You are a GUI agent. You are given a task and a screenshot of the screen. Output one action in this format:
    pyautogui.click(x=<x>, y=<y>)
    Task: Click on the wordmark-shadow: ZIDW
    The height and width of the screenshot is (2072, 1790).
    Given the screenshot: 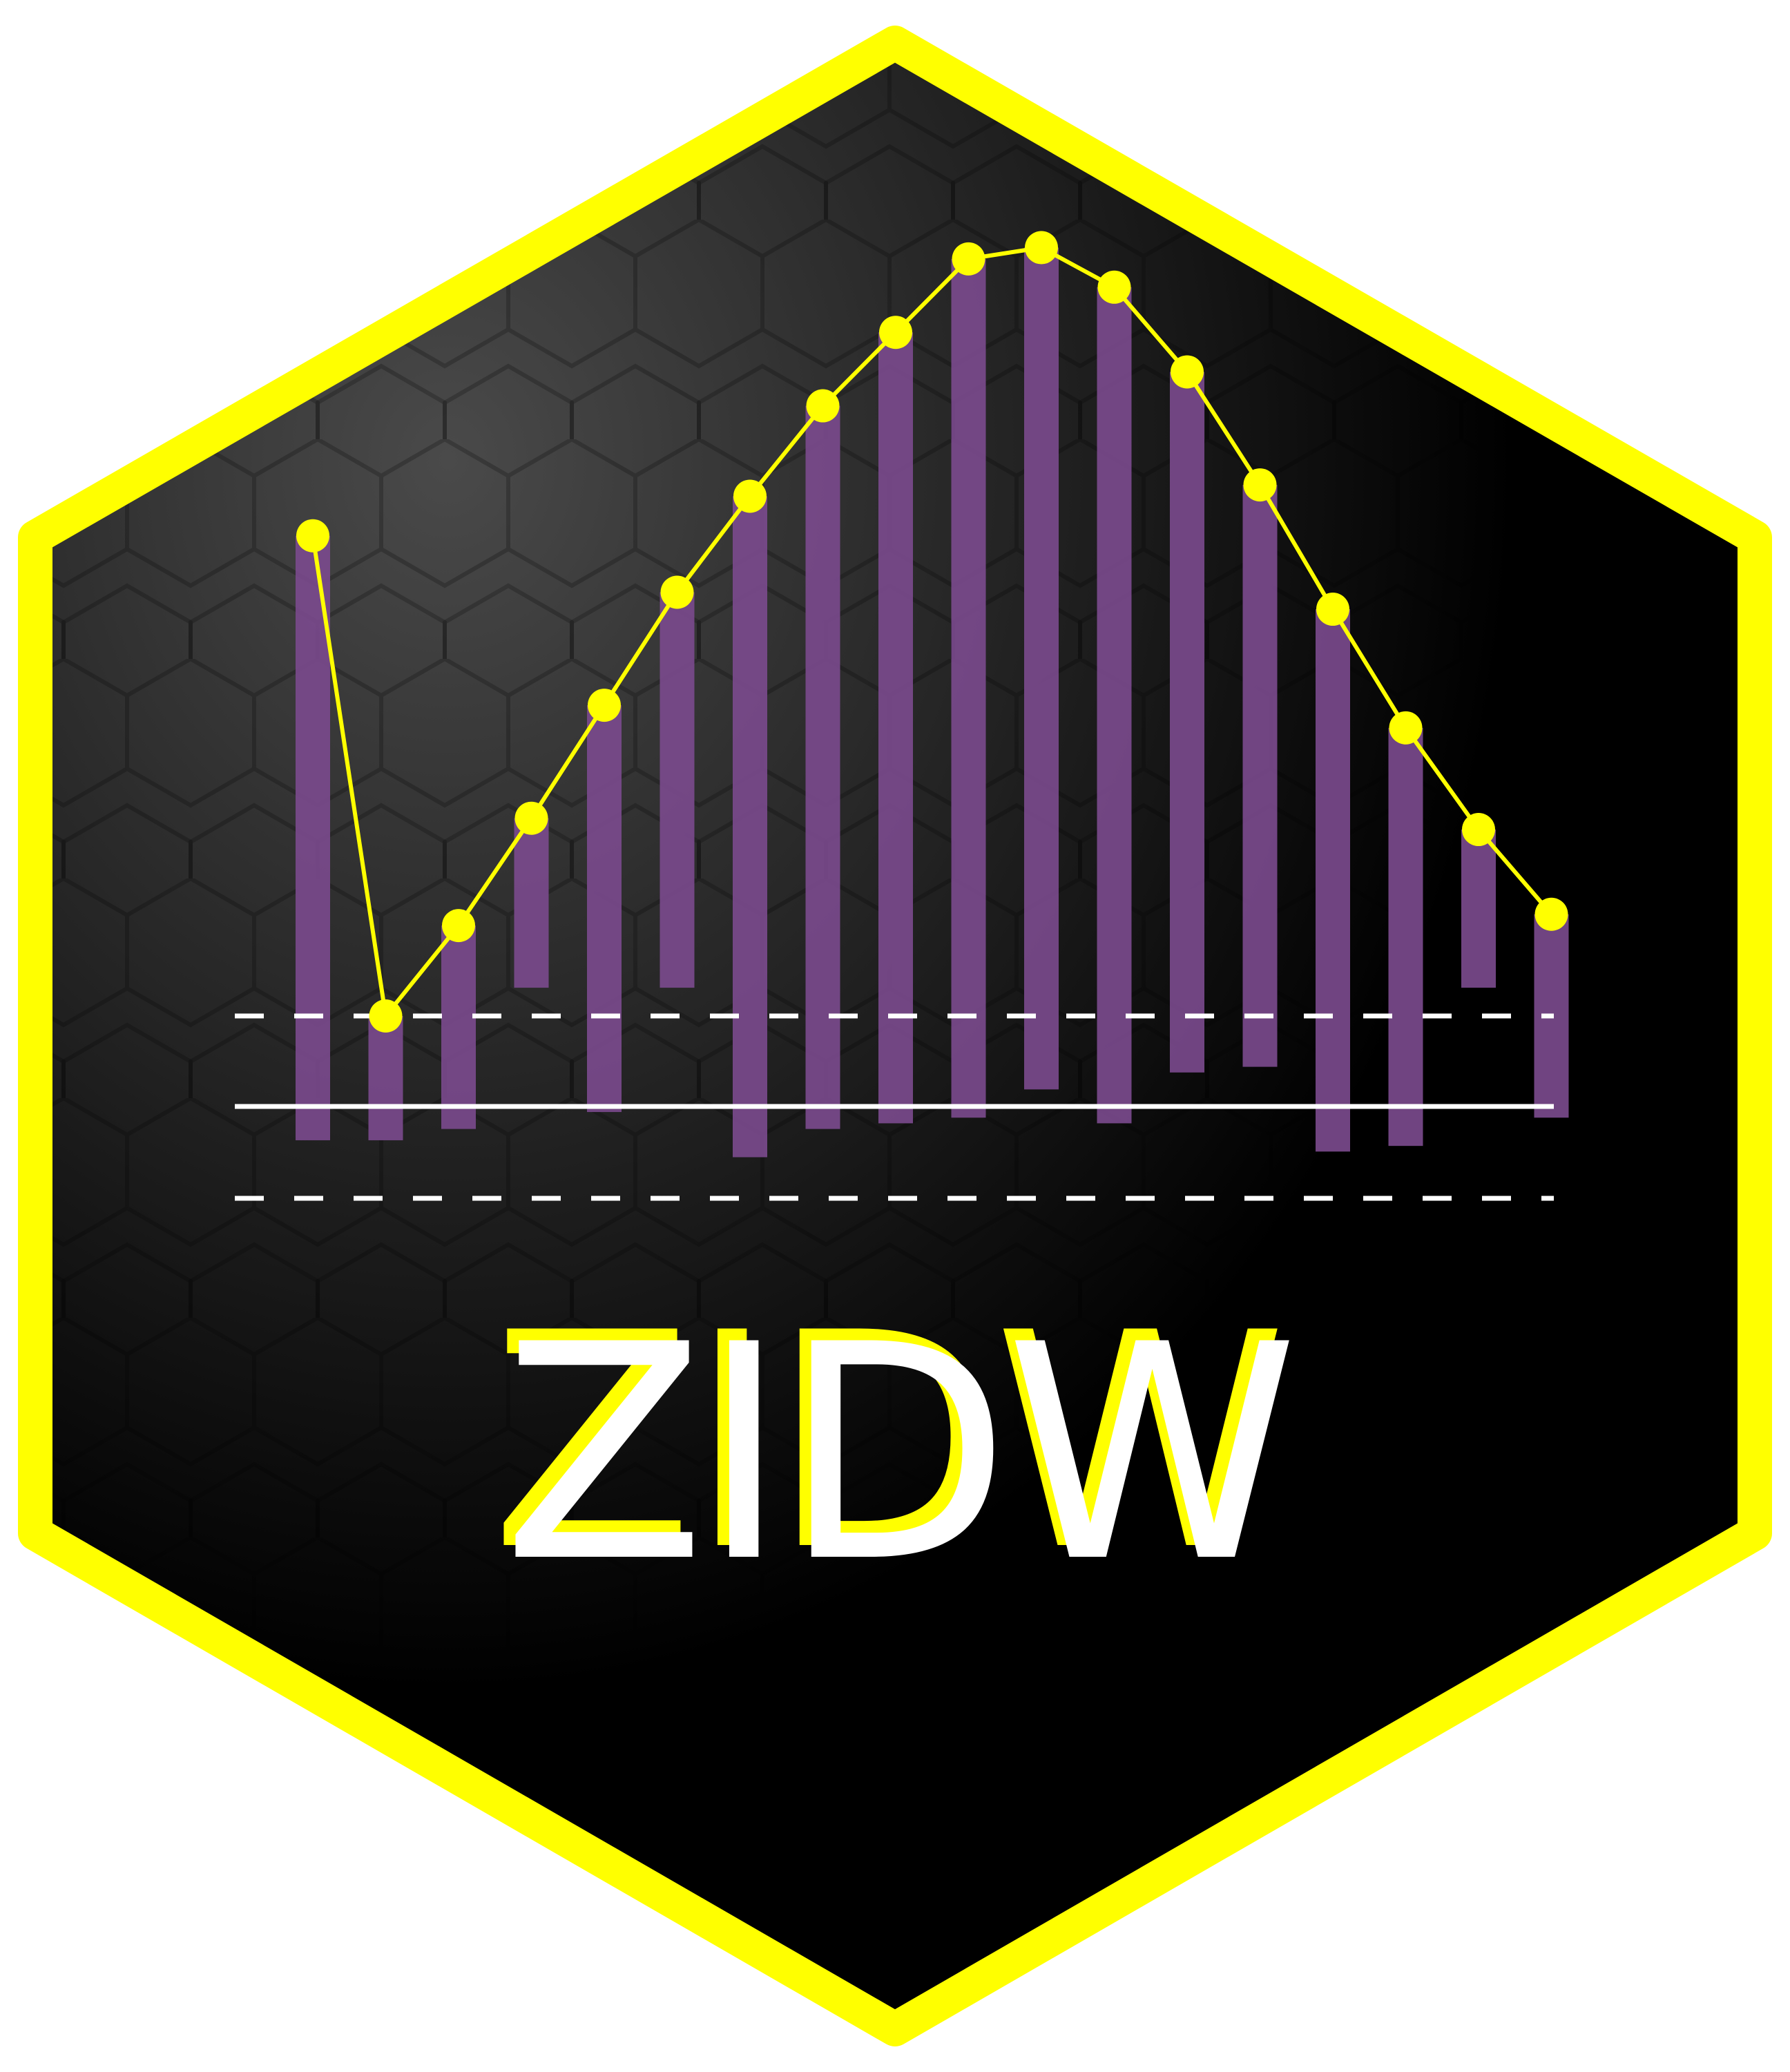 What is the action you would take?
    pyautogui.click(x=886, y=1442)
    